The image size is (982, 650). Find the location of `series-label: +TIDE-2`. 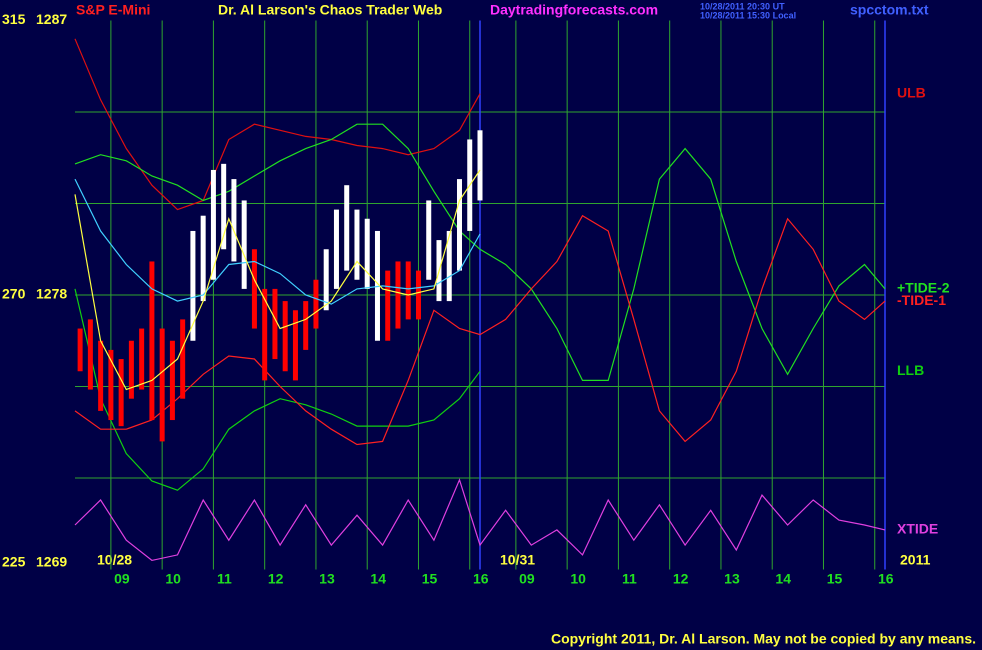

series-label: +TIDE-2 is located at coordinates (923, 288).